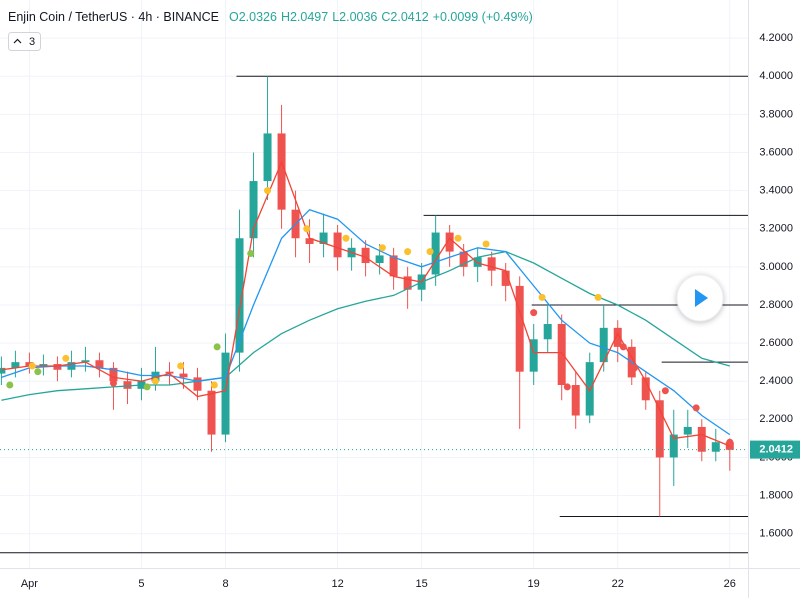  What do you see at coordinates (776, 191) in the screenshot?
I see `y-tick-label: 3.4000` at bounding box center [776, 191].